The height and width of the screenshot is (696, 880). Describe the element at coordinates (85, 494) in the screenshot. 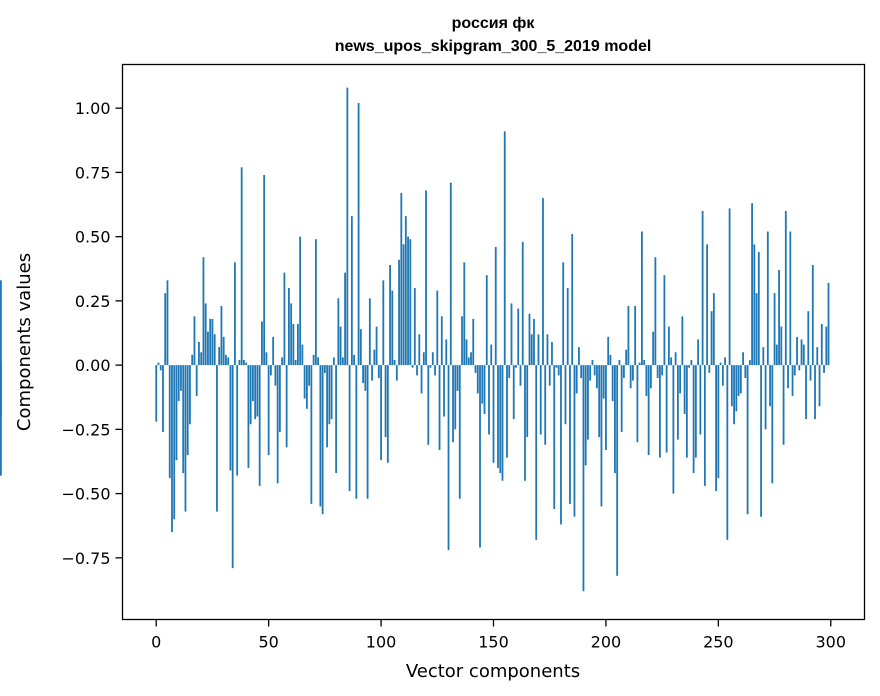

I see `y-tick-label: −0.50` at that location.